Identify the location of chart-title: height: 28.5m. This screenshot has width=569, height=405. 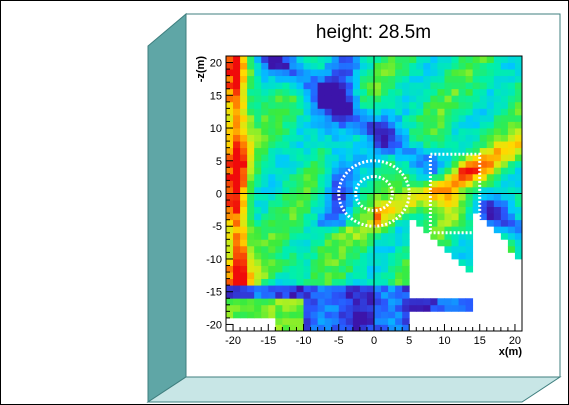
(373, 32).